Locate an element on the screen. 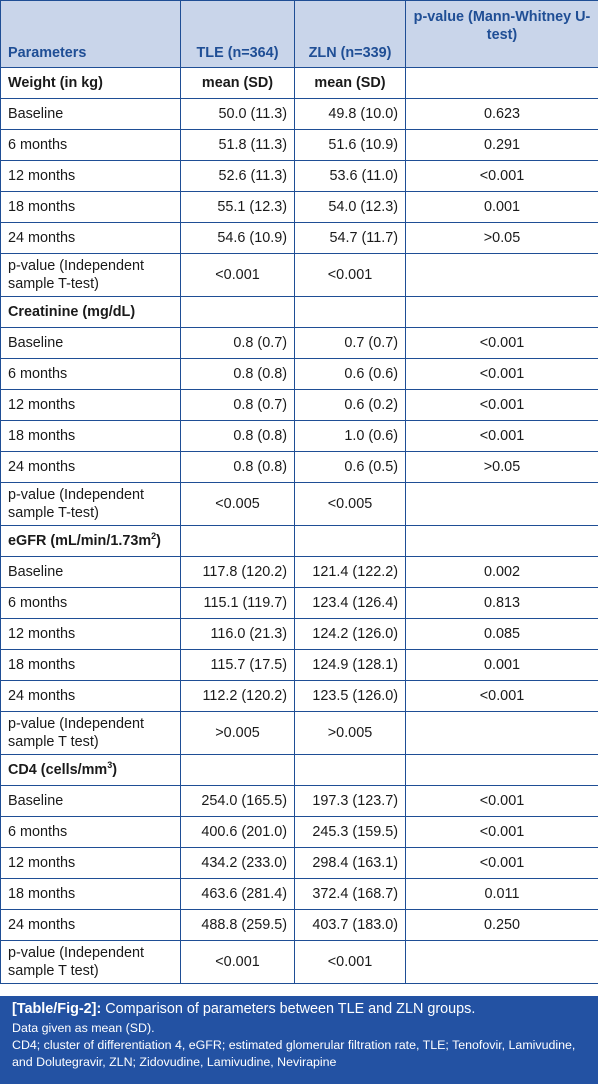 Image resolution: width=598 pixels, height=1084 pixels. p-value: 0.250 is located at coordinates (501, 925).